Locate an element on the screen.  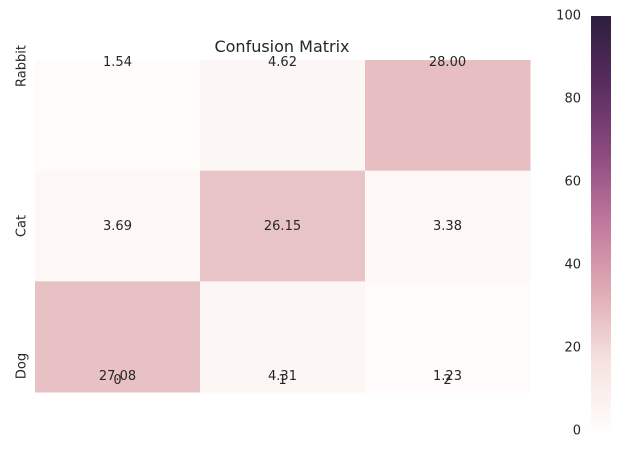
cell-label-r2-c0: 27.08 is located at coordinates (117, 376).